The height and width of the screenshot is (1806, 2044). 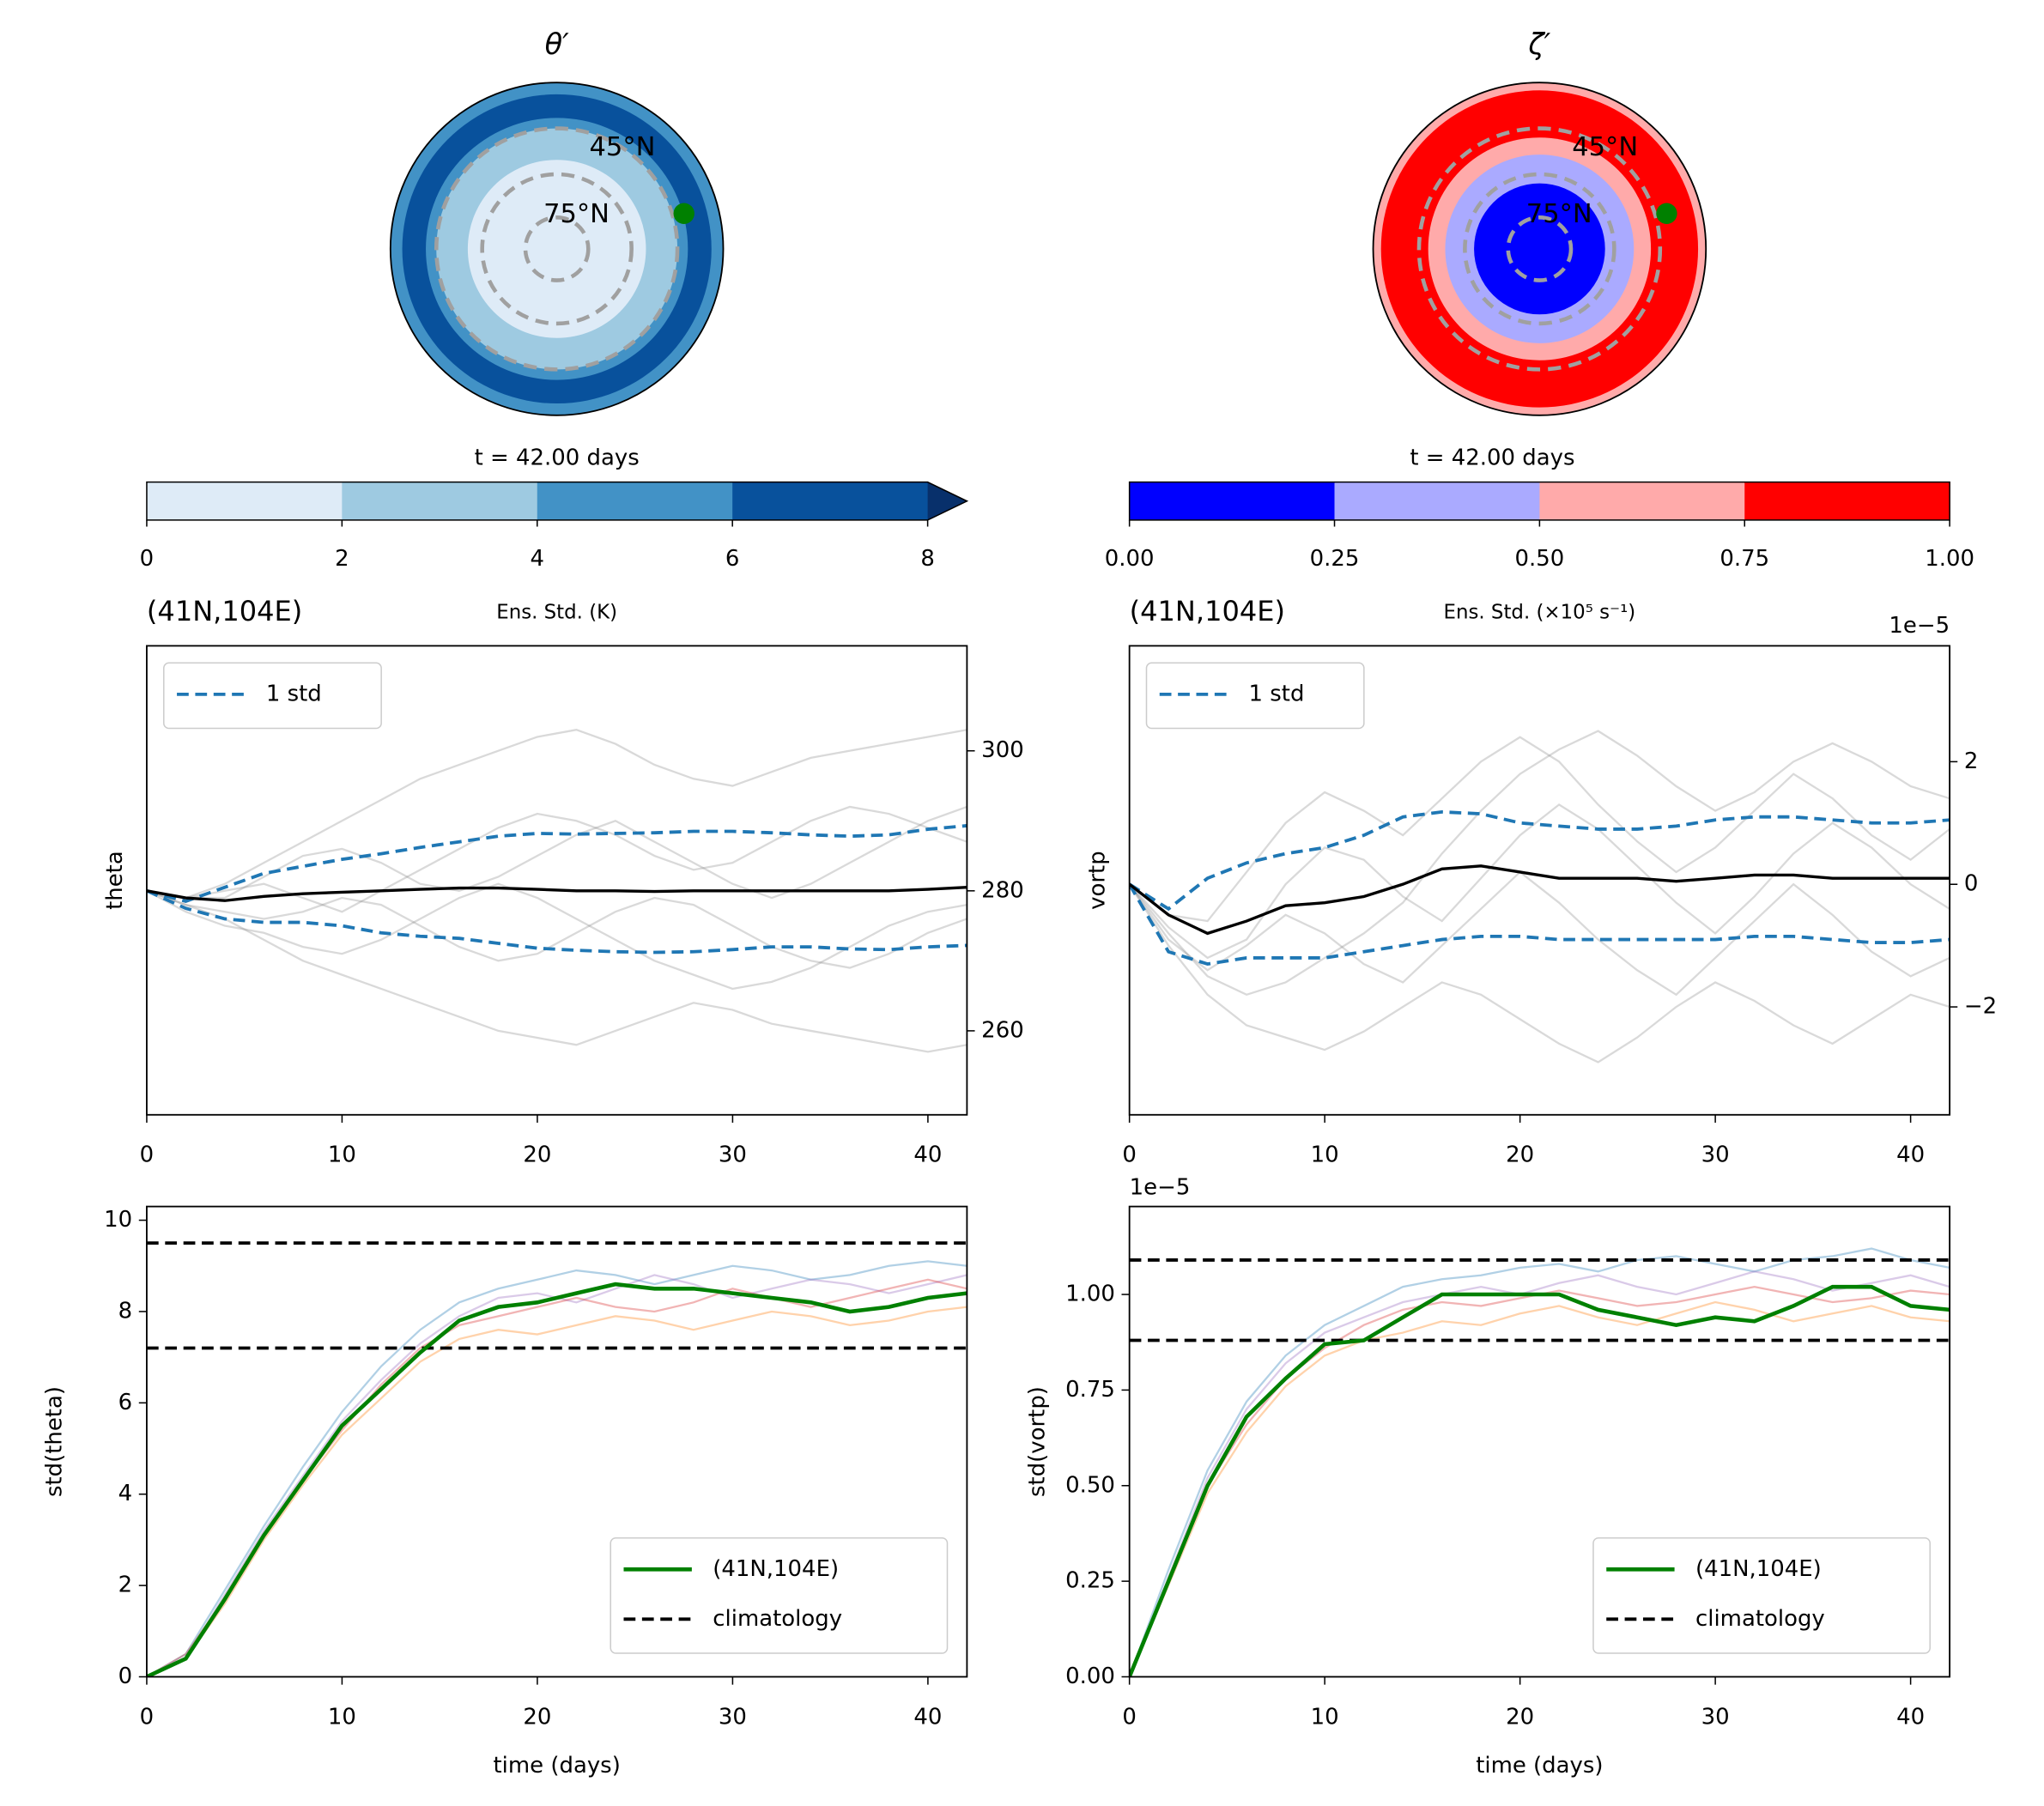 I want to click on colorbar-tick-label: 0.00, so click(x=1130, y=559).